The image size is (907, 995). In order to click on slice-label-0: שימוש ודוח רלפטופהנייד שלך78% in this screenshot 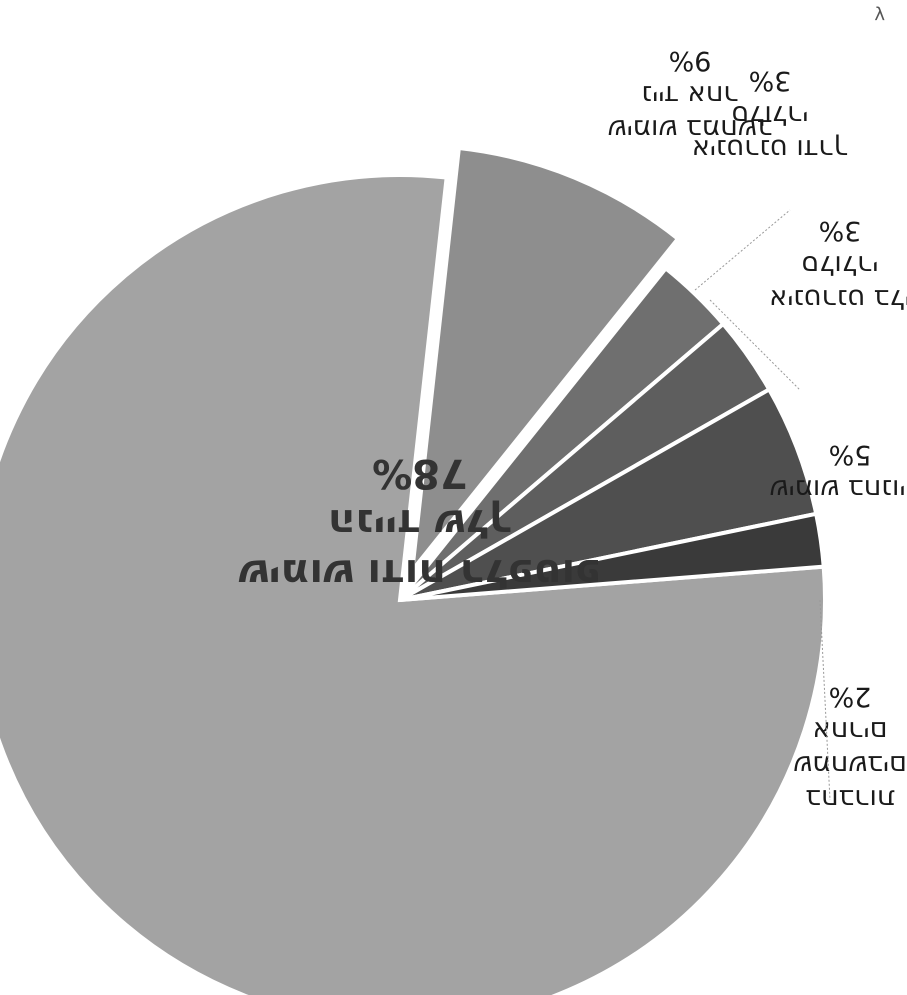, I will do `click(419, 523)`.